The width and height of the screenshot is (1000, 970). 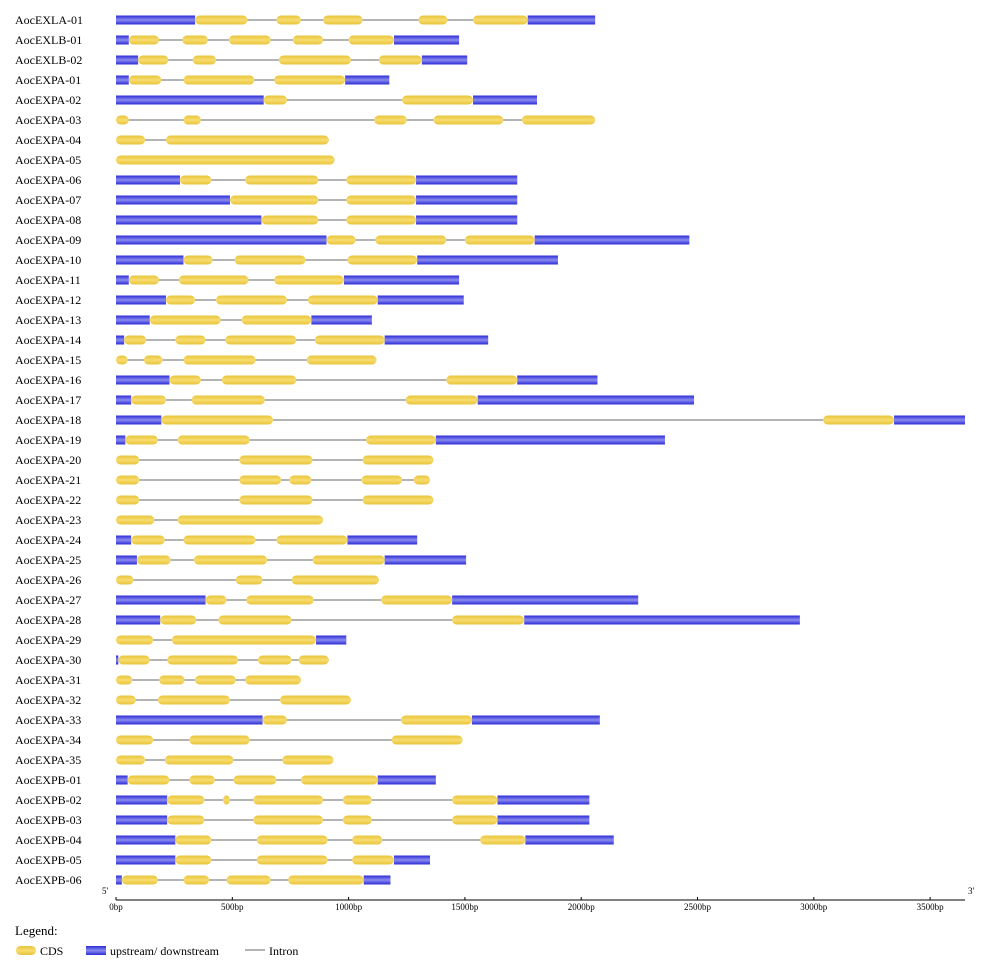 What do you see at coordinates (26, 950) in the screenshot?
I see `legend-cds-swatch` at bounding box center [26, 950].